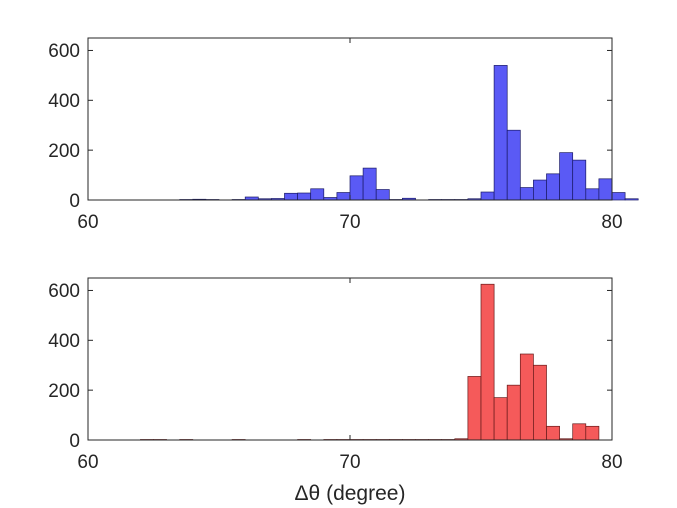  I want to click on top-x-tick-60: 60, so click(87, 222).